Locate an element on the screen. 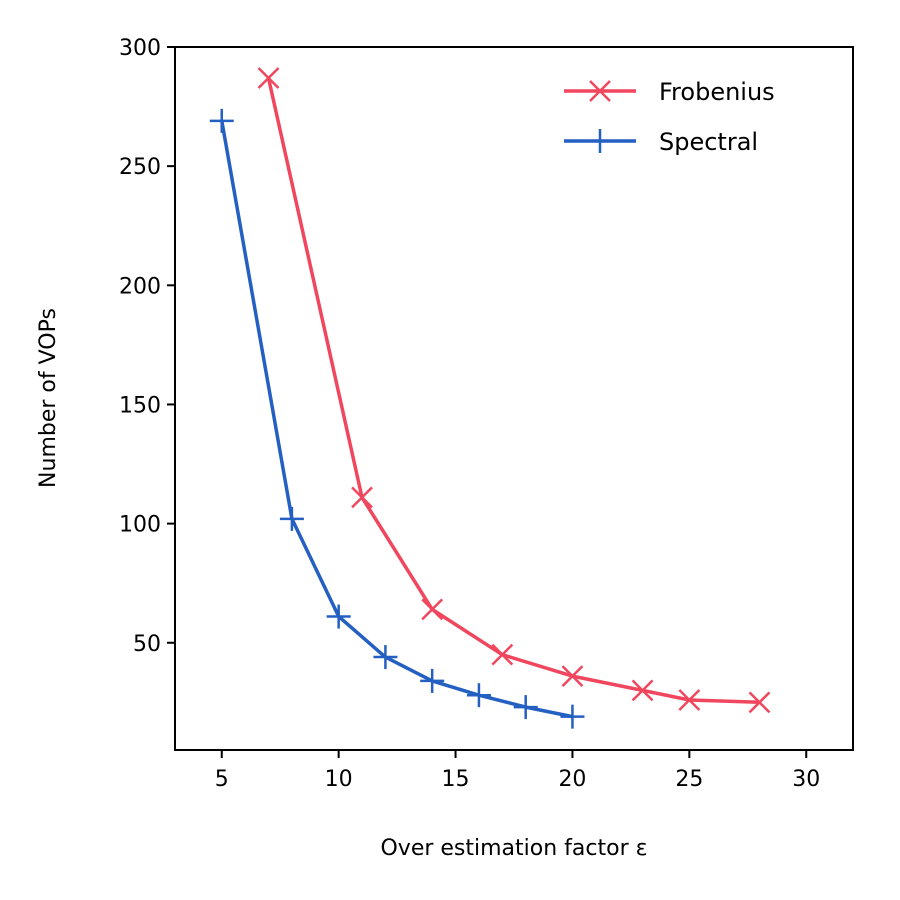 This screenshot has height=900, width=900. legend-item-spectral: Spectral is located at coordinates (661, 142).